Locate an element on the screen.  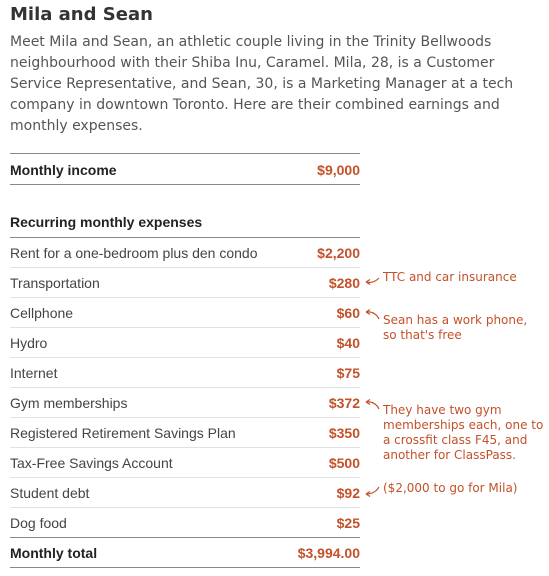
expense-label: Tax-Free Savings Account is located at coordinates (91, 463).